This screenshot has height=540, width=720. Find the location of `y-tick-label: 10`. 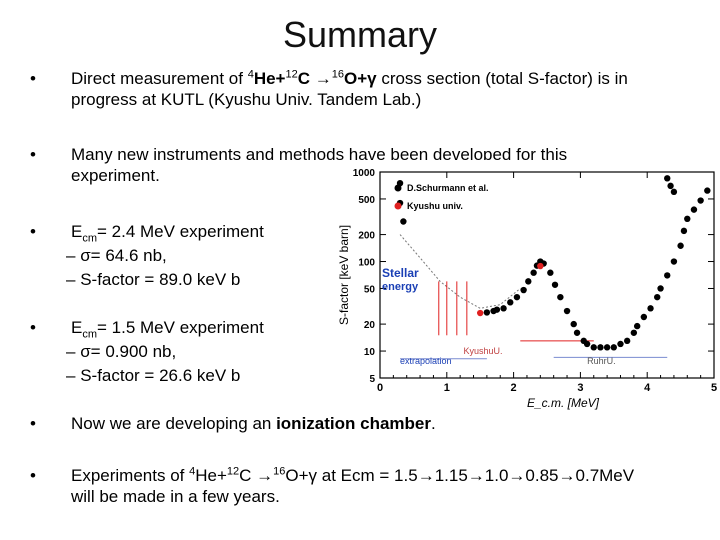

y-tick-label: 10 is located at coordinates (370, 352).